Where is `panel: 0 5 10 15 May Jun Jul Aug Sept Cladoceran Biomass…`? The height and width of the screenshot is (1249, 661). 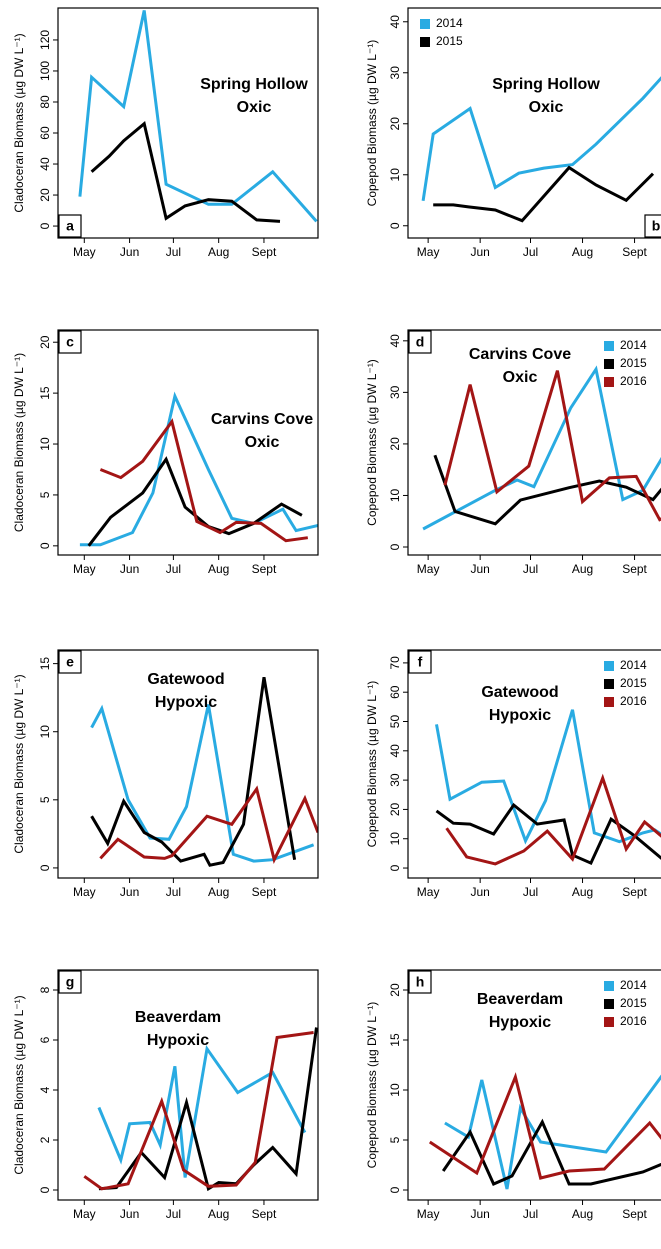
panel: 0 5 10 15 May Jun Jul Aug Sept Cladoceran Biomass… is located at coordinates (165, 774).